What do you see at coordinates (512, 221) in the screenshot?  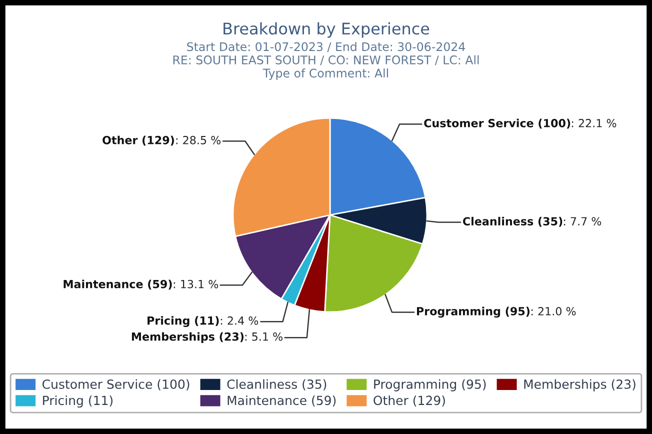 I see `slice-label: Cleanliness (35)` at bounding box center [512, 221].